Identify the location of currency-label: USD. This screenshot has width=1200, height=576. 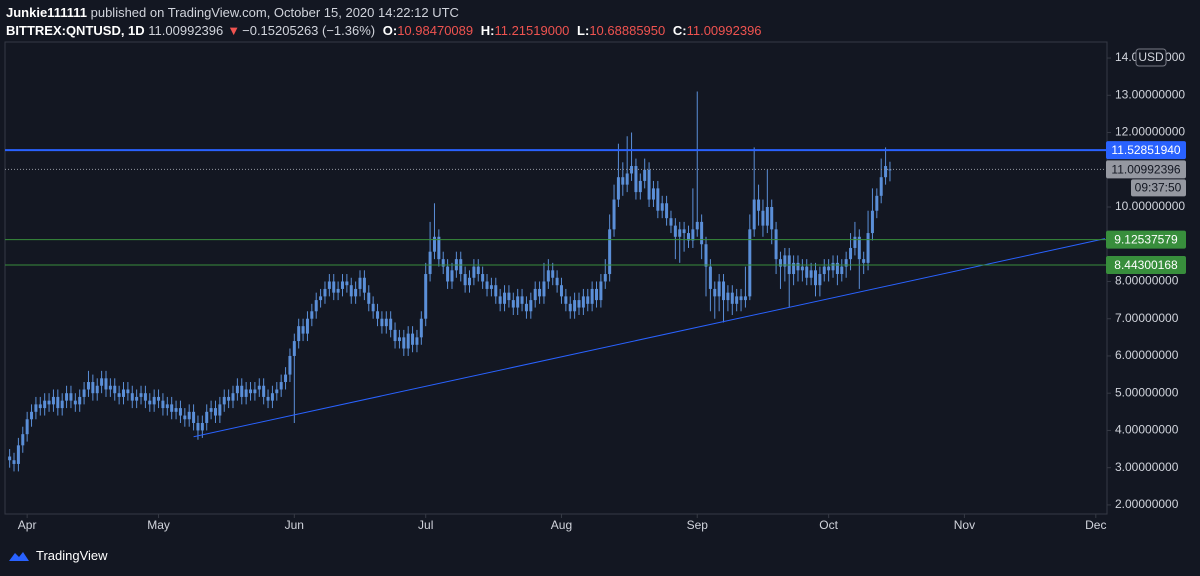
(1151, 57).